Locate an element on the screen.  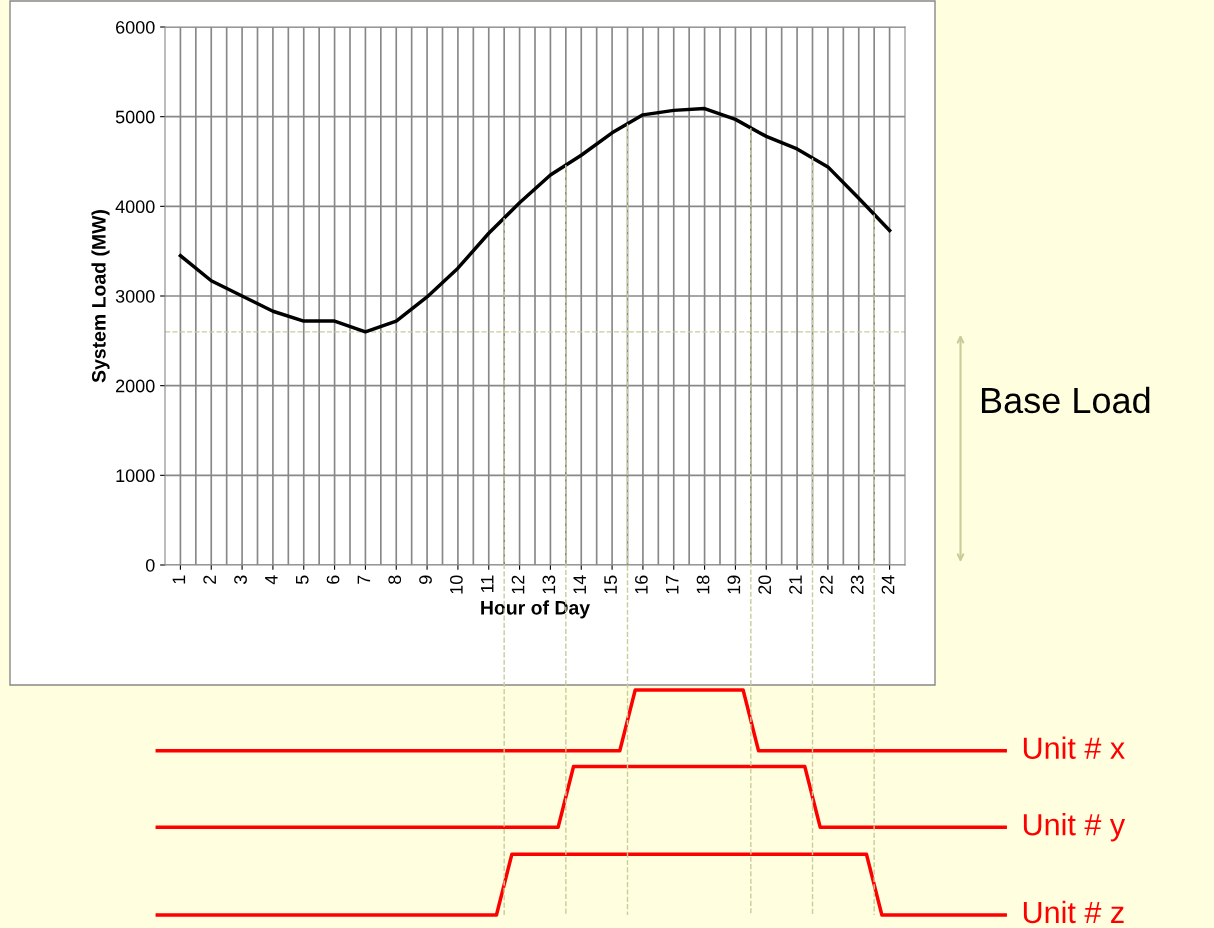
y-tick-label: 4000 is located at coordinates (135, 207).